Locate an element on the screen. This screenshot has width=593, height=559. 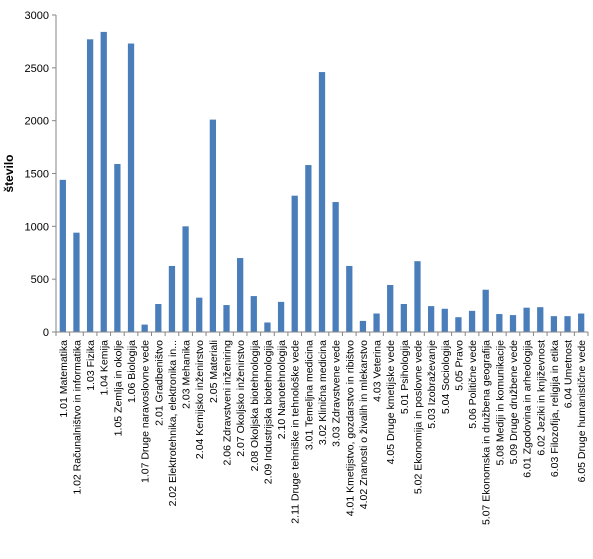
y-tick-label: 1000 is located at coordinates (37, 227).